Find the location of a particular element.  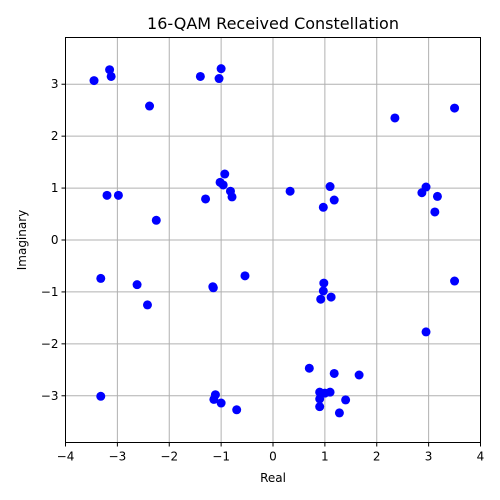

x-axis-label: Real is located at coordinates (273, 478).